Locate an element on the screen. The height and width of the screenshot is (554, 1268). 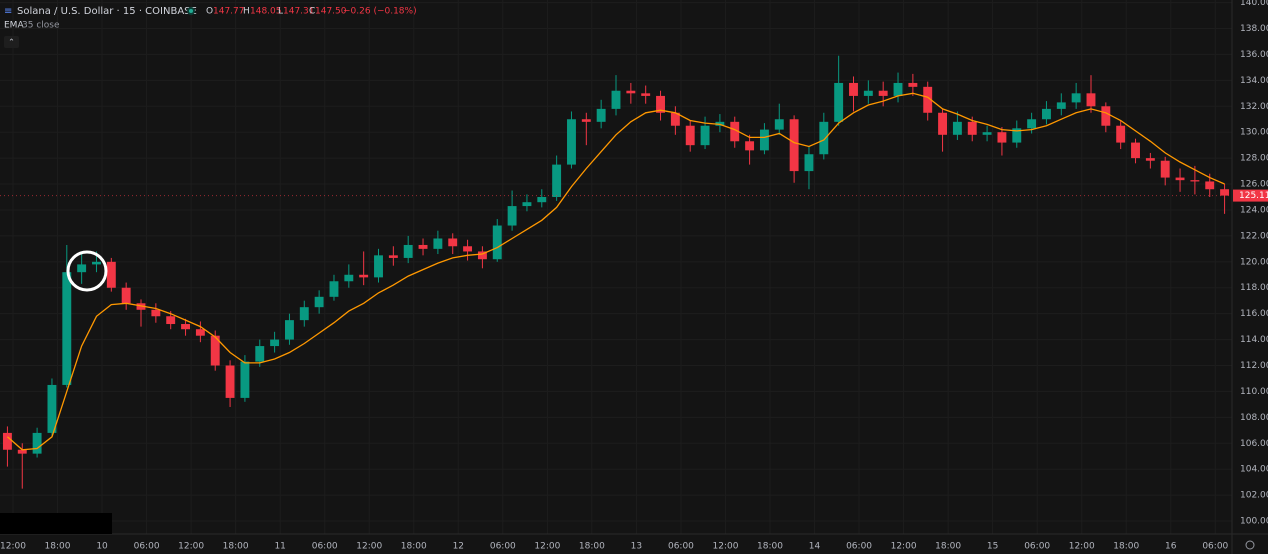
y-tick-label: 138.00 is located at coordinates (1254, 29).